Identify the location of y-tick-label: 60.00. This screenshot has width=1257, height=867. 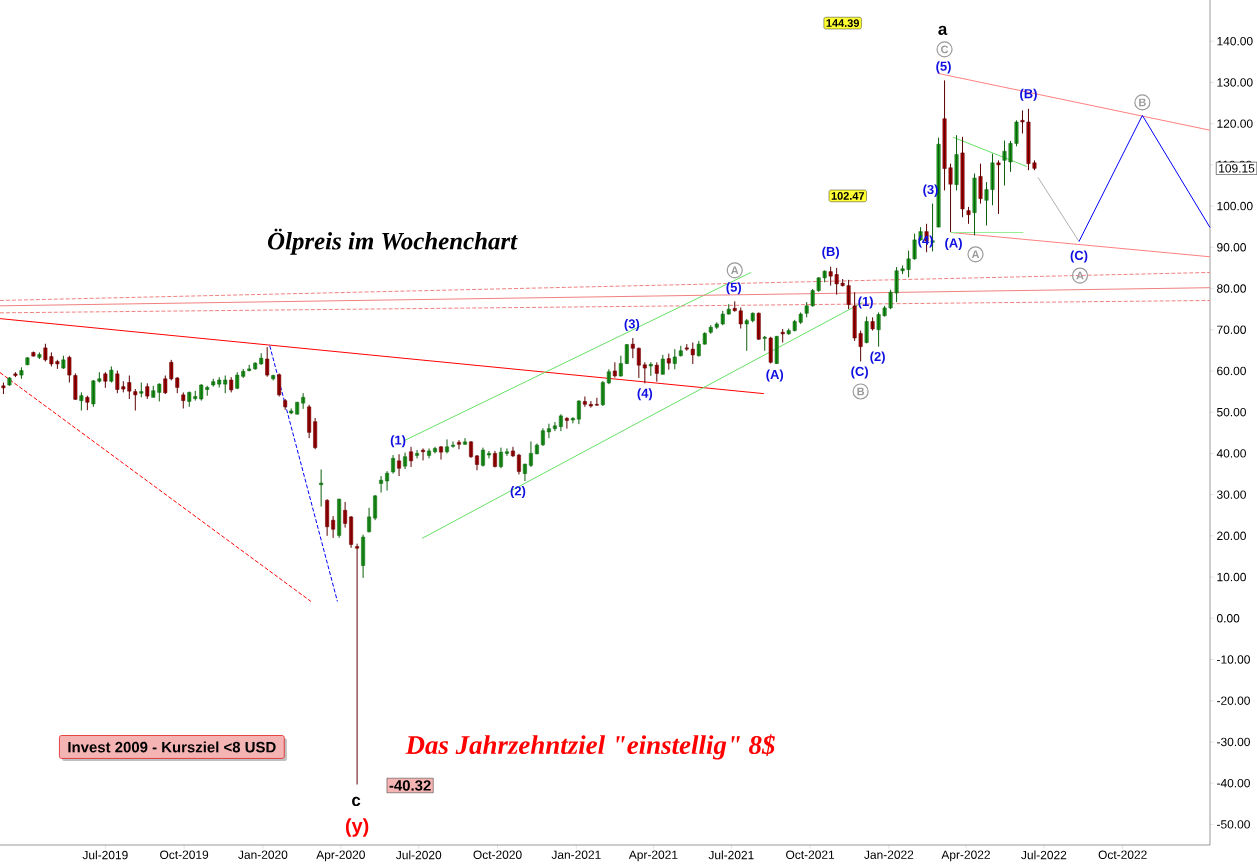
(1231, 371).